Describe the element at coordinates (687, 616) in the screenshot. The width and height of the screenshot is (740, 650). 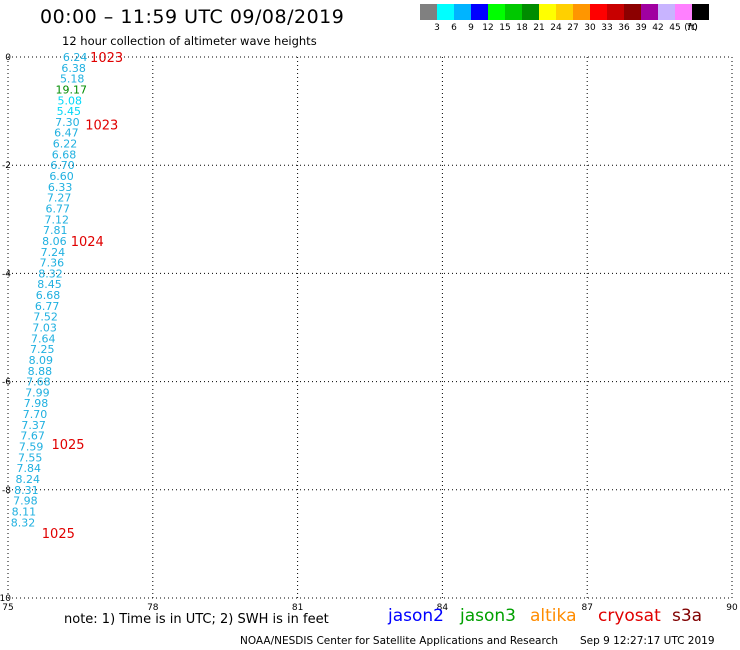
I see `satellite-label-s3a: s3a` at that location.